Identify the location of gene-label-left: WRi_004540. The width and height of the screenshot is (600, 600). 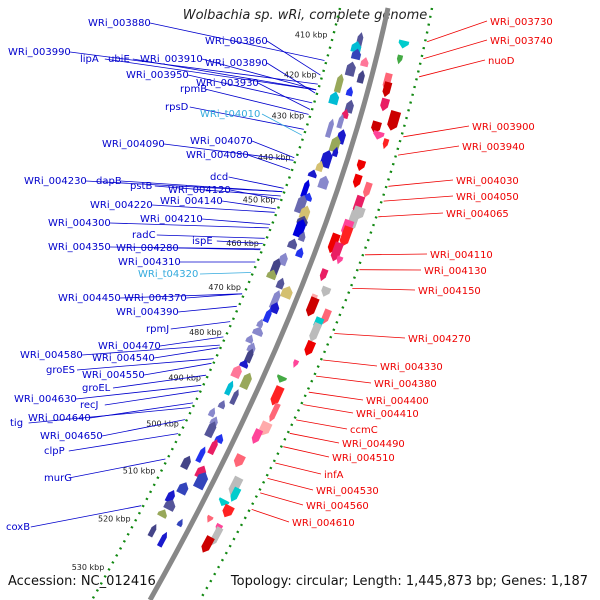
(123, 358).